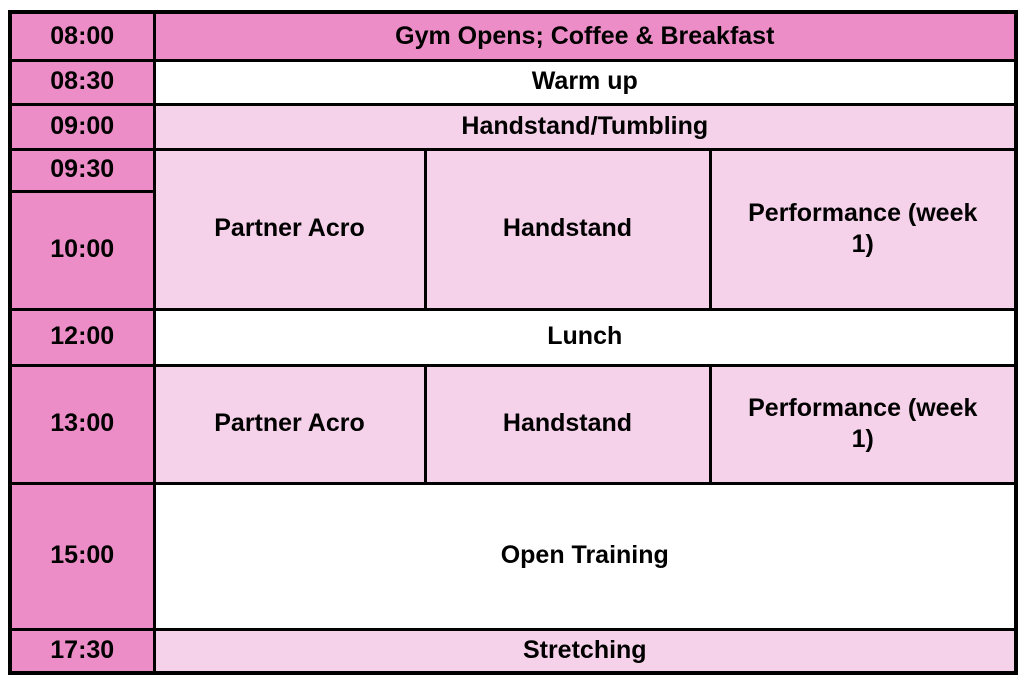  I want to click on time-cell-0800: 08:00, so click(82, 36).